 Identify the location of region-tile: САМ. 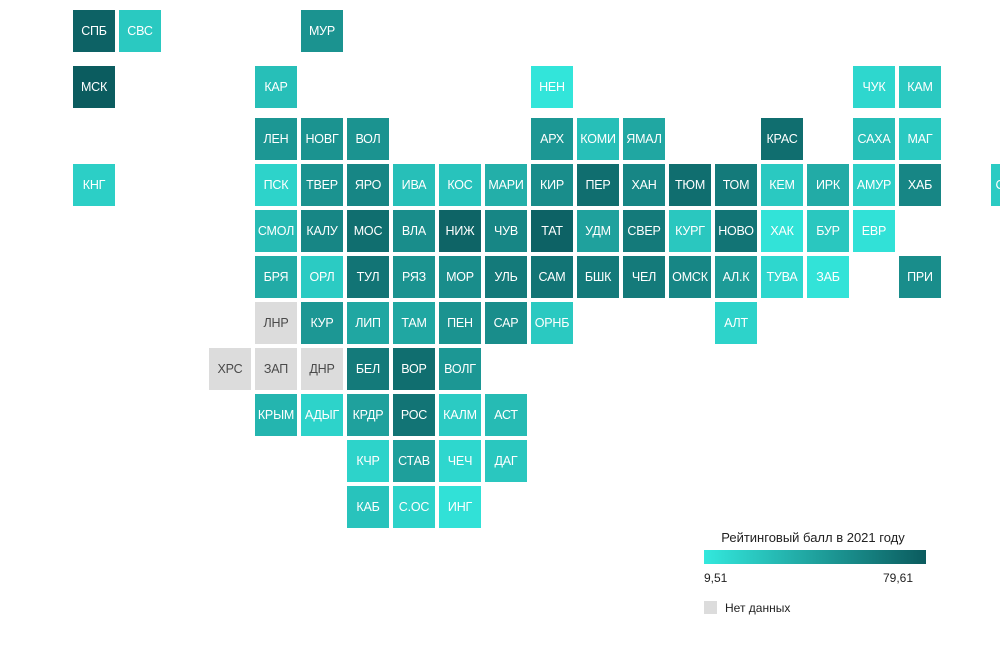
(552, 277).